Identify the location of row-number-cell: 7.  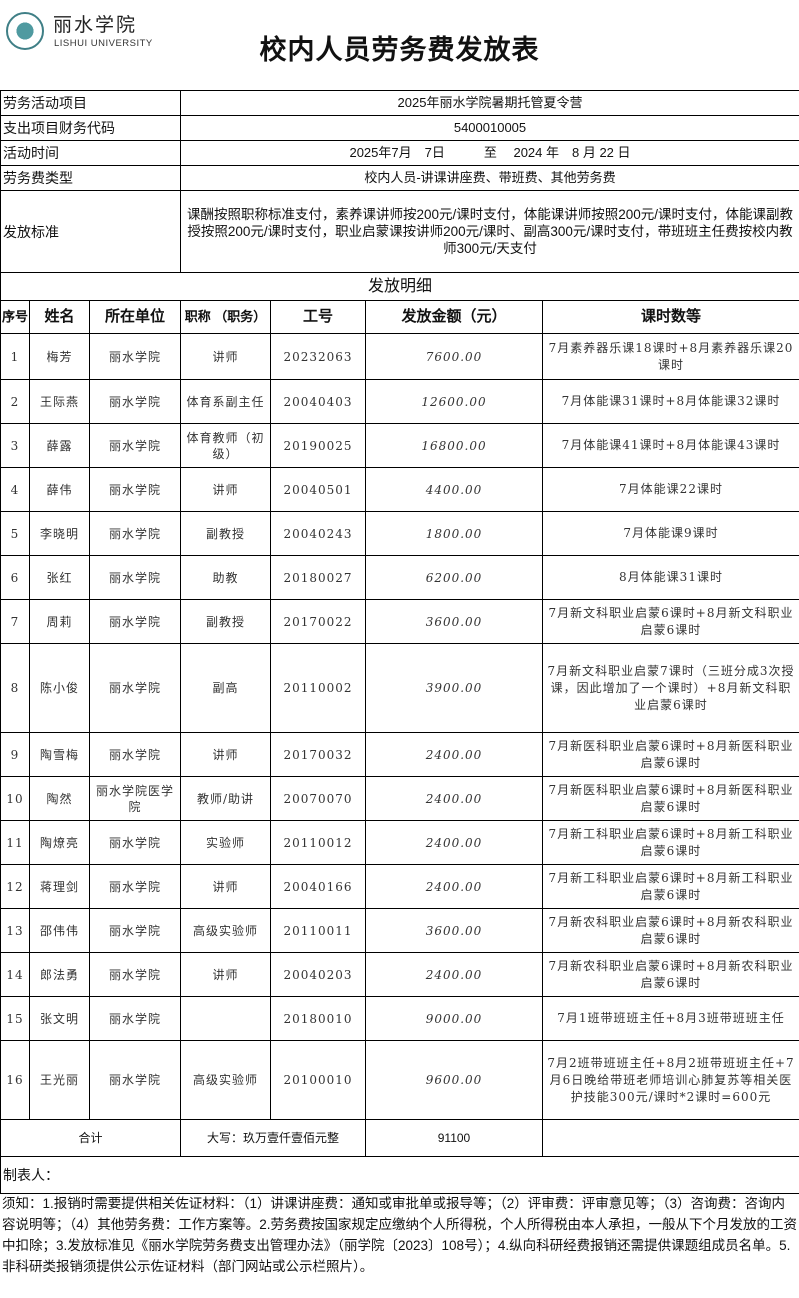
(15, 621).